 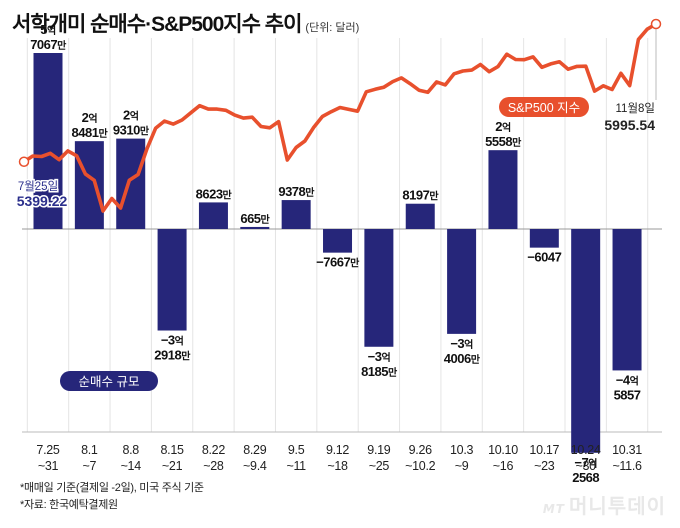 What do you see at coordinates (503, 466) in the screenshot?
I see `x-tick-label: ~16` at bounding box center [503, 466].